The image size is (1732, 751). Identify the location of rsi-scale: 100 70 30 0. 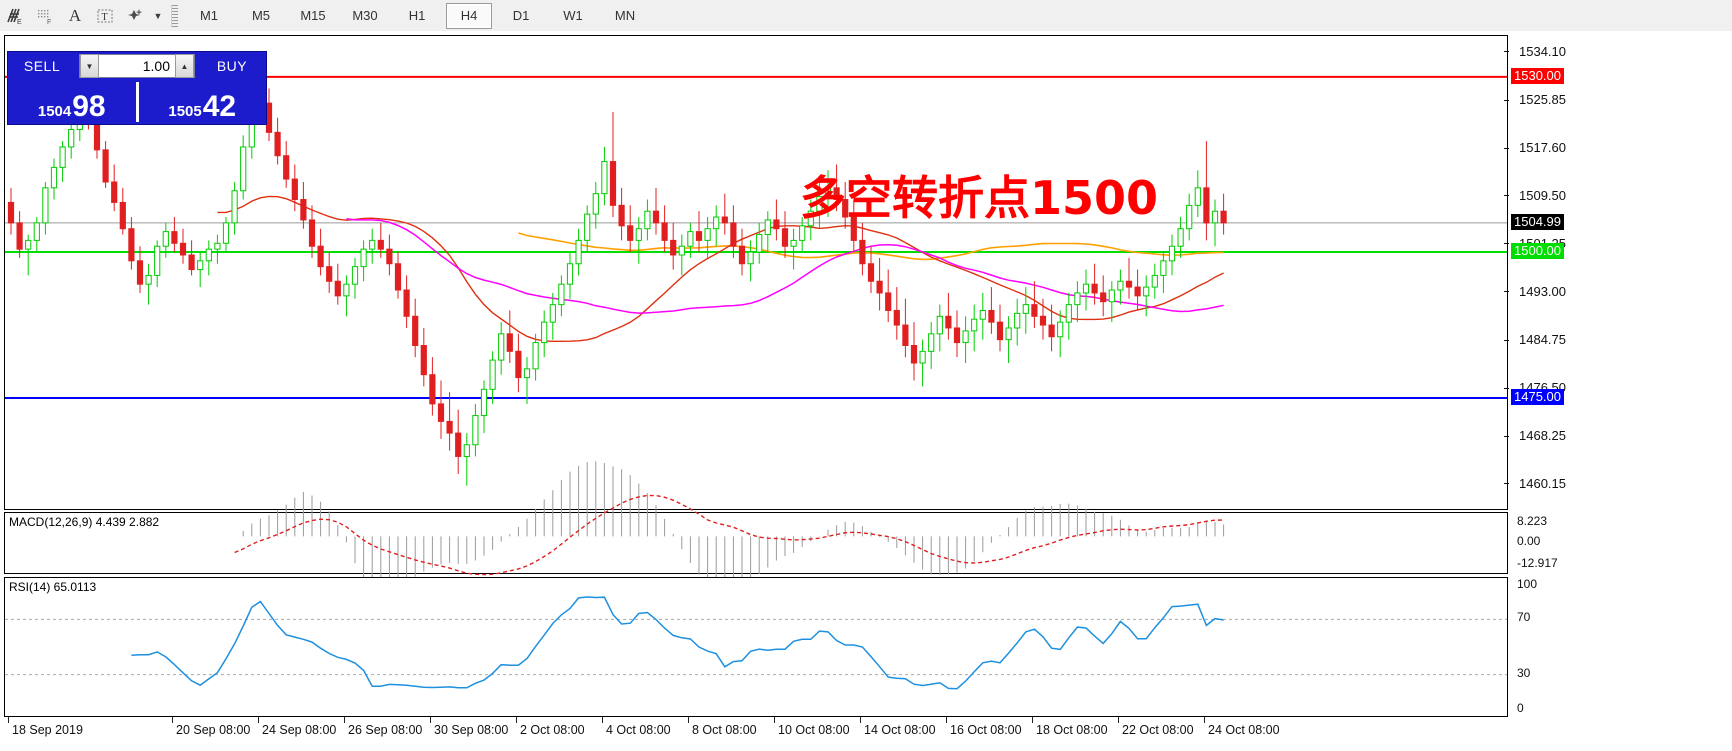
(1620, 647).